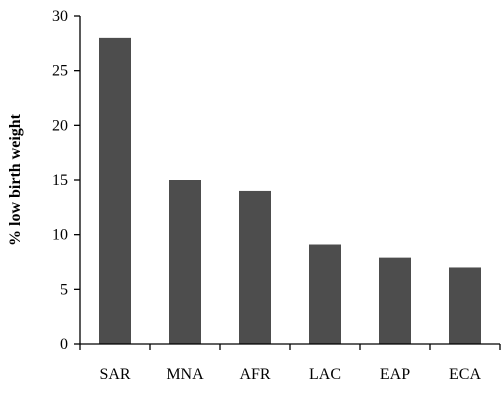  I want to click on bar-sar, so click(115, 191).